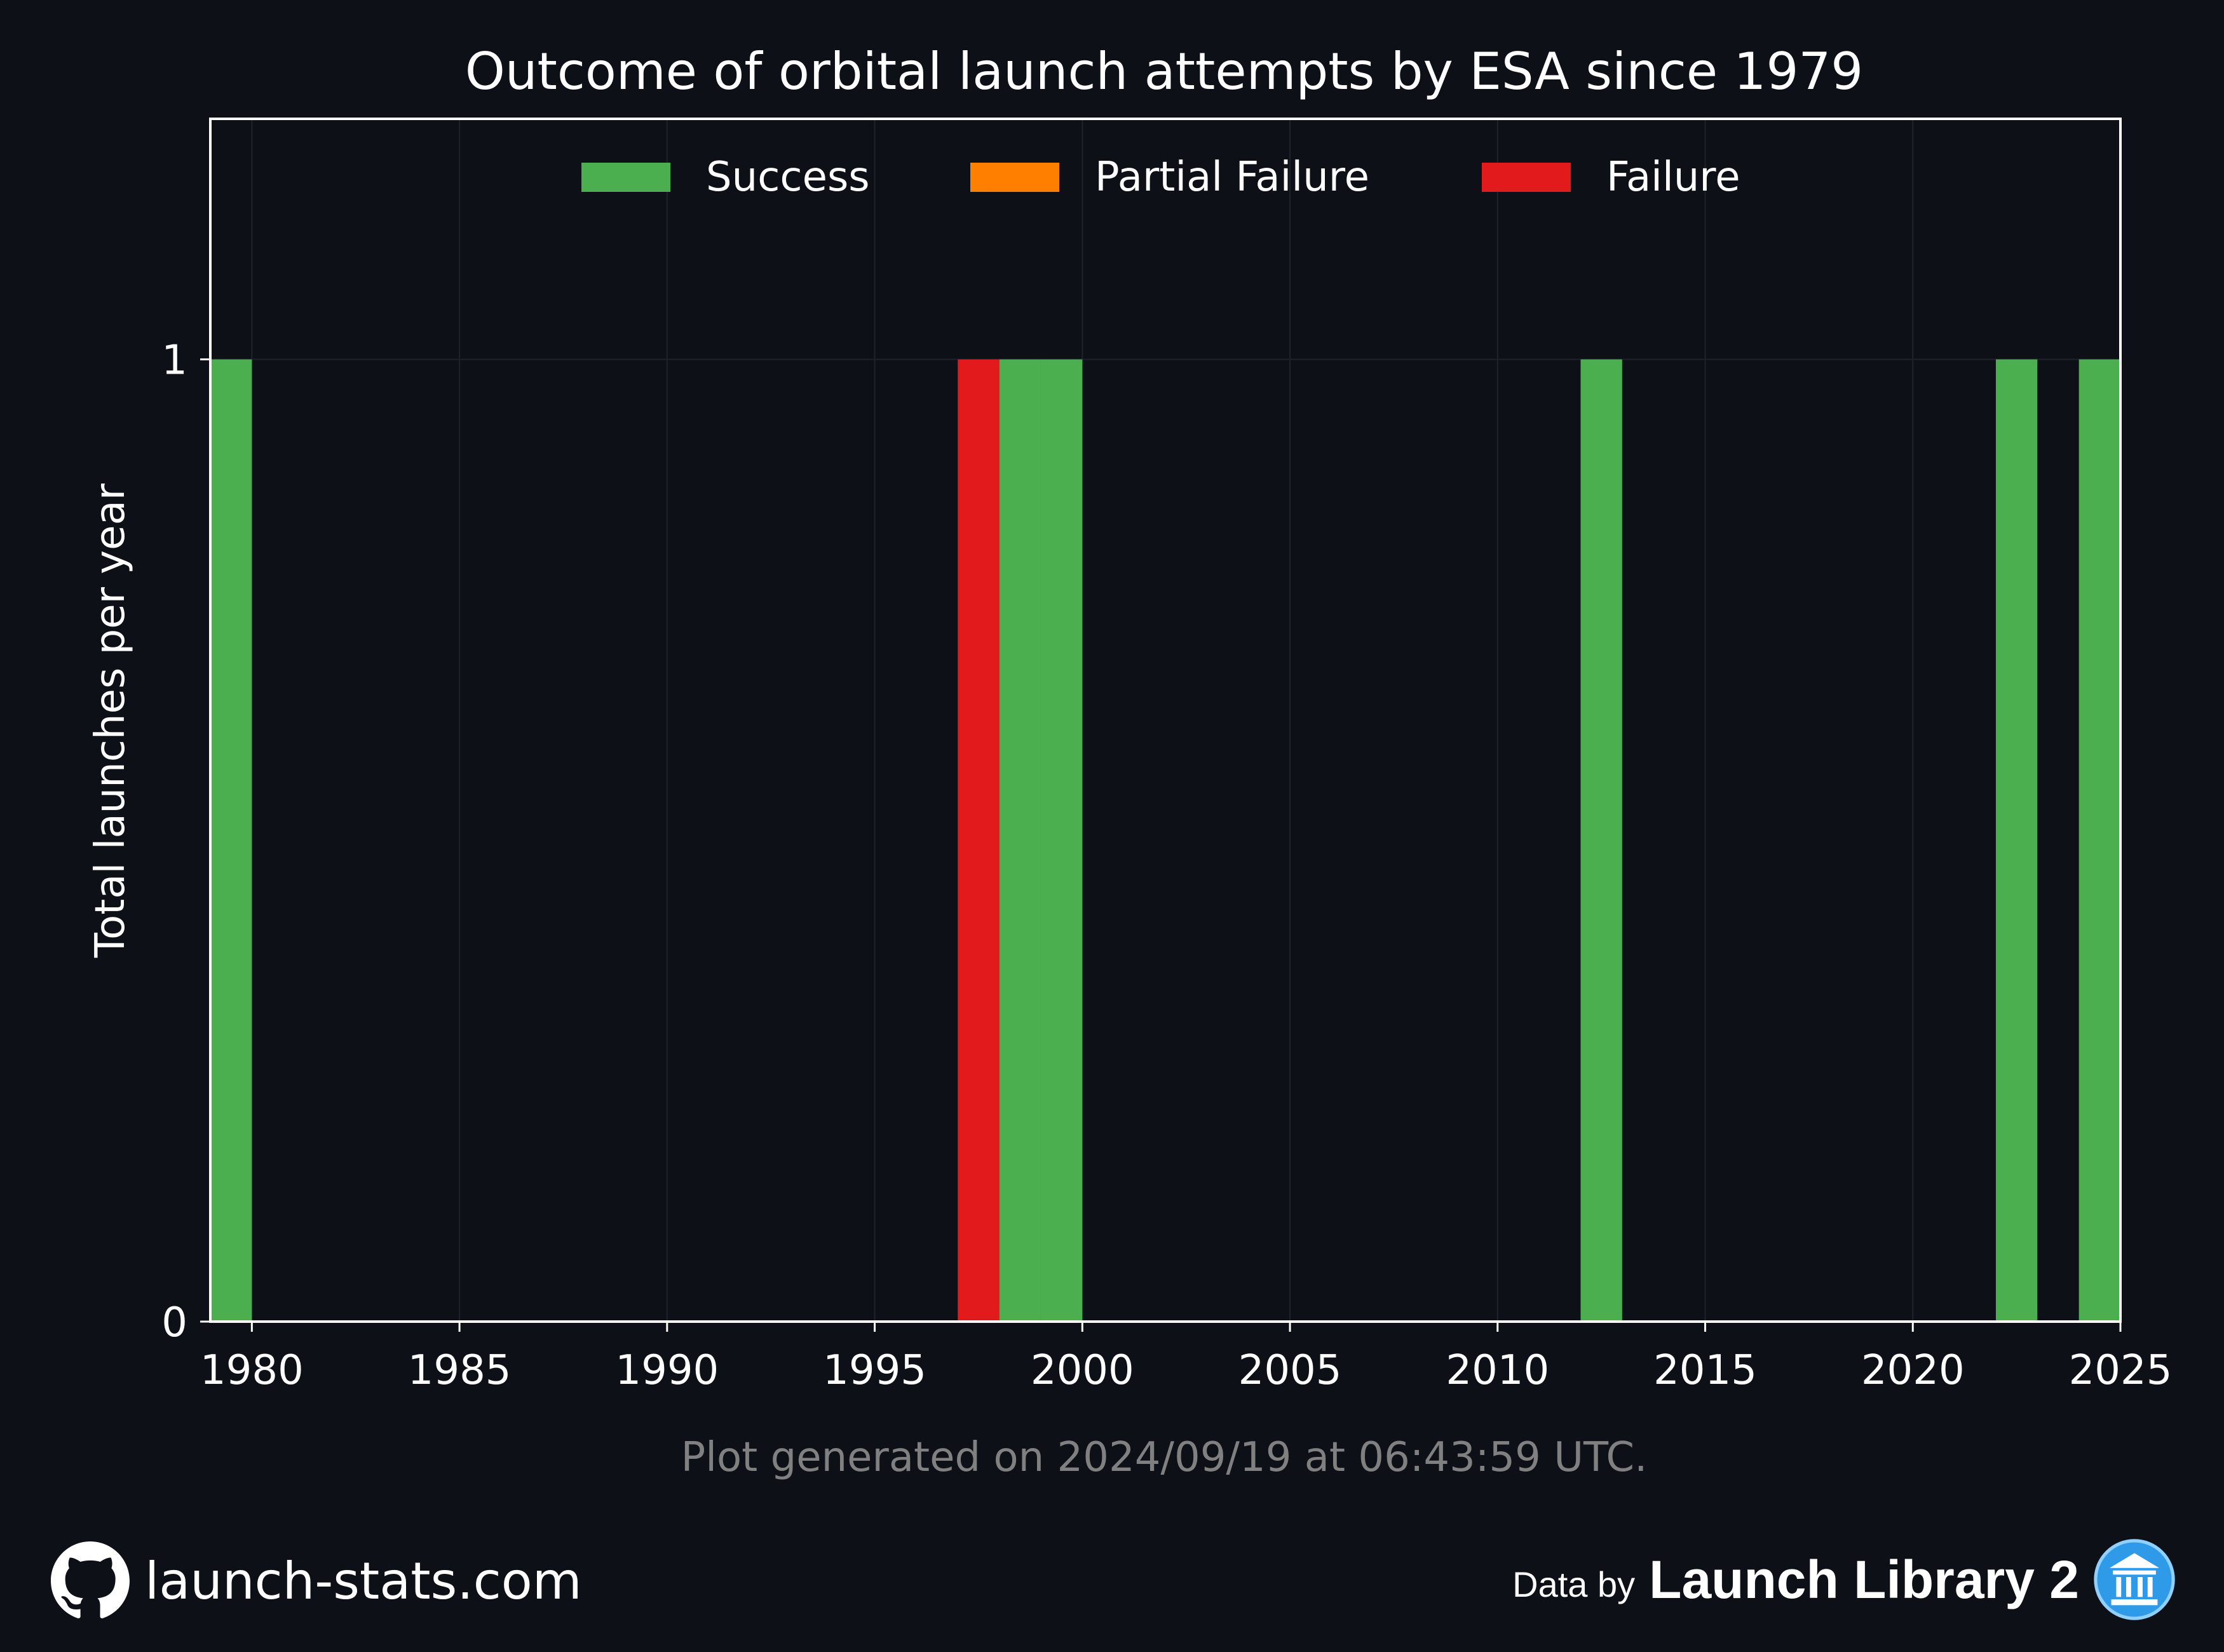 The height and width of the screenshot is (1652, 2224). What do you see at coordinates (2016, 840) in the screenshot?
I see `bar-success-2022` at bounding box center [2016, 840].